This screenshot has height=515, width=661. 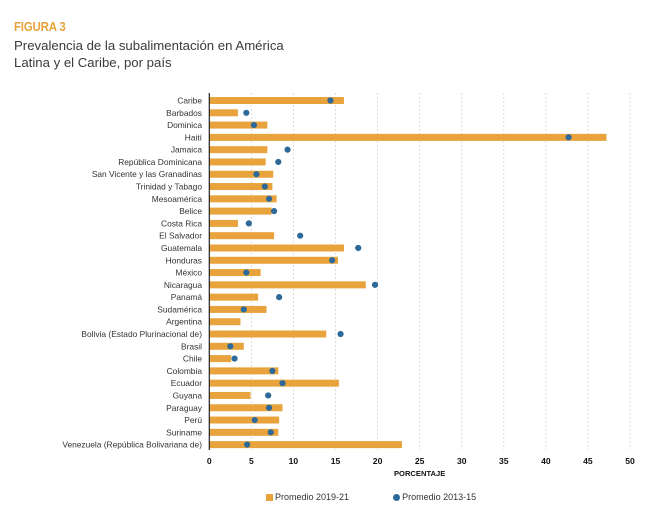 What do you see at coordinates (269, 497) in the screenshot?
I see `legend-bar-swatch` at bounding box center [269, 497].